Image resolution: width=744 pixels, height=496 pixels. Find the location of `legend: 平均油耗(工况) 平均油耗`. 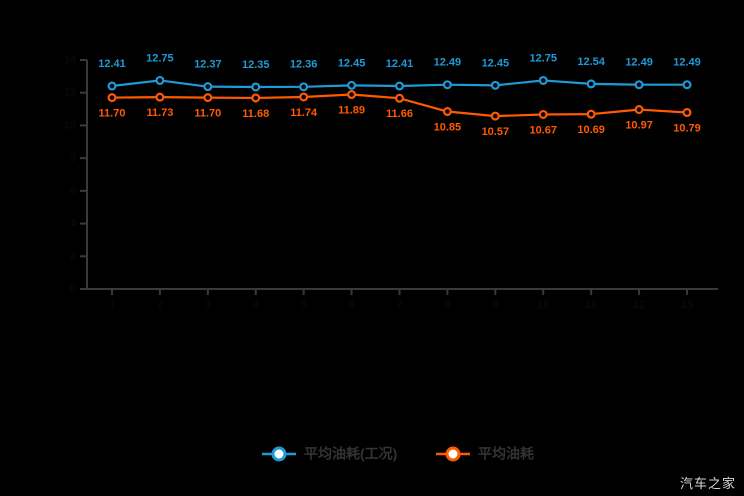

legend: 平均油耗(工况) 平均油耗 is located at coordinates (398, 454).